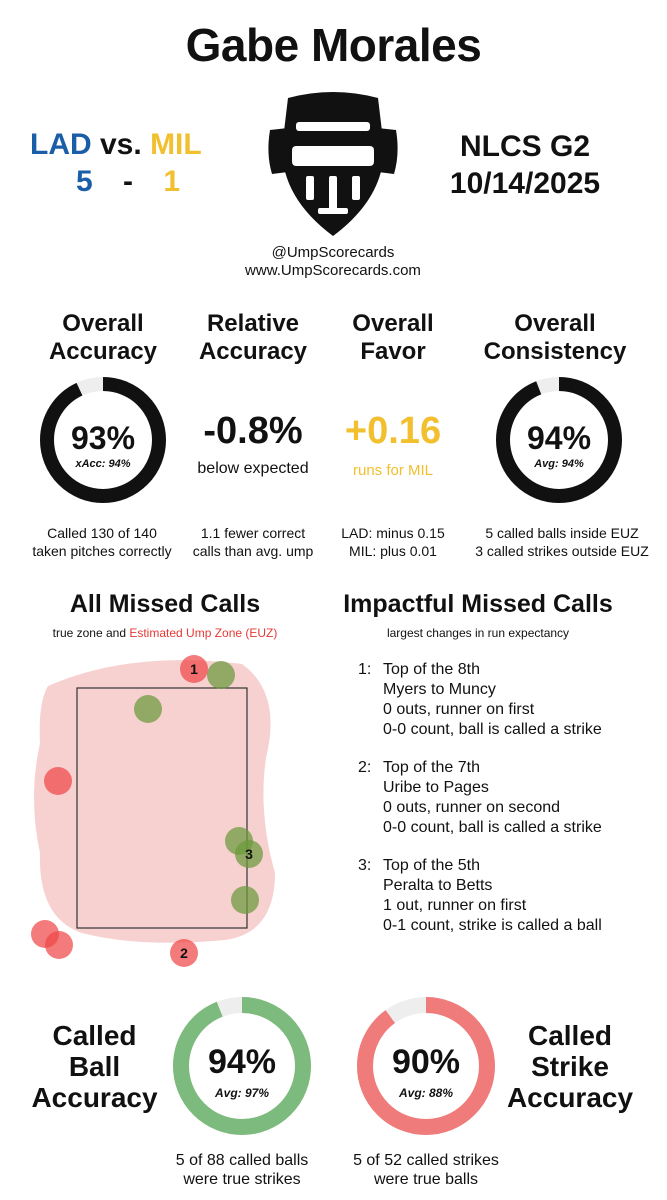 This screenshot has width=667, height=1200. Describe the element at coordinates (333, 45) in the screenshot. I see `umpire-name-title: Gabe Morales` at that location.